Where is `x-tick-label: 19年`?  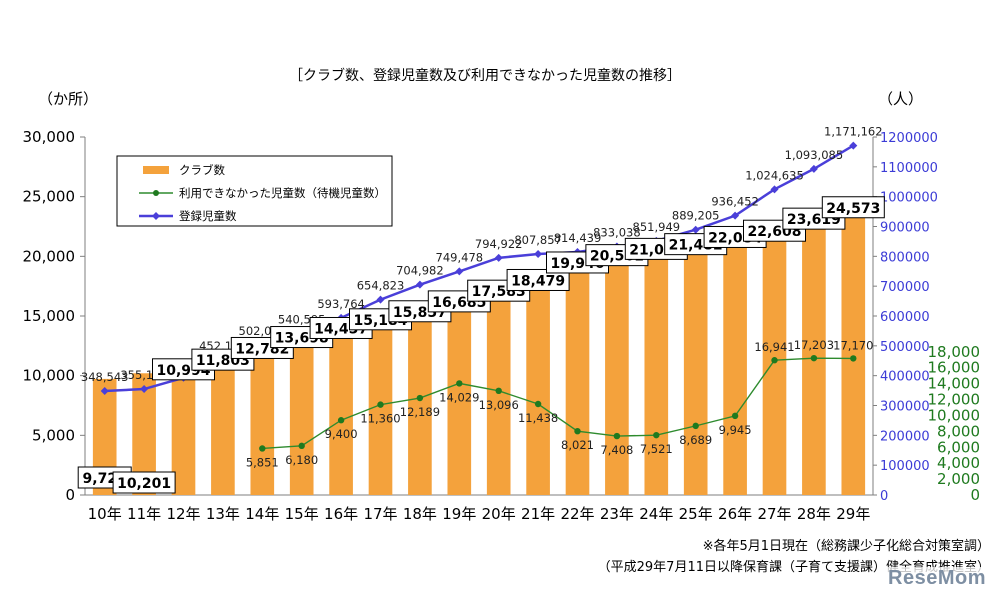 x-tick-label: 19年 is located at coordinates (459, 514).